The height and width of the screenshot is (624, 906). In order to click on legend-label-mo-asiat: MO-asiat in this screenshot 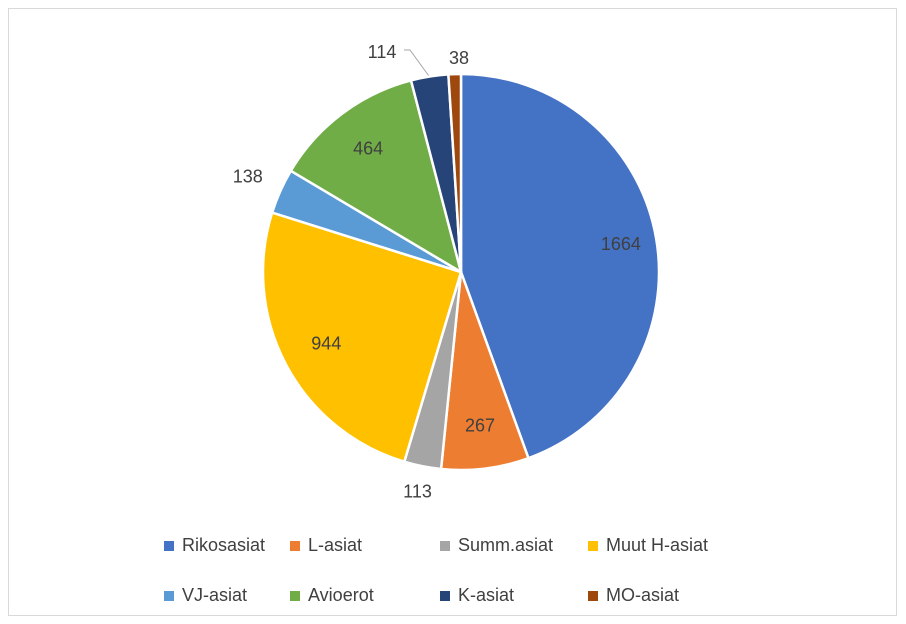, I will do `click(642, 595)`.